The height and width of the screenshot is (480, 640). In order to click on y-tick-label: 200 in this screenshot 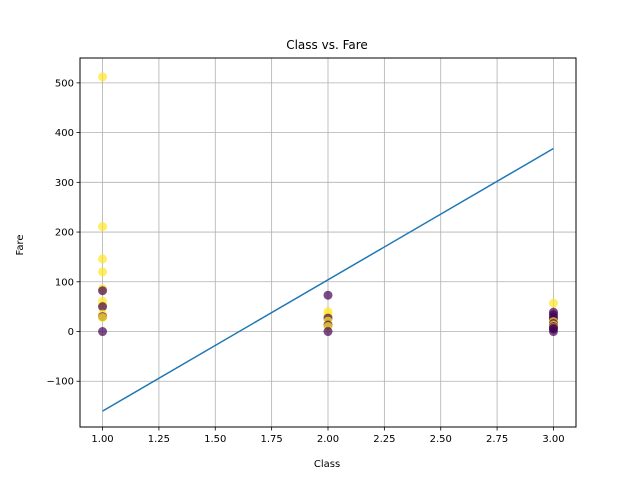, I will do `click(64, 233)`.